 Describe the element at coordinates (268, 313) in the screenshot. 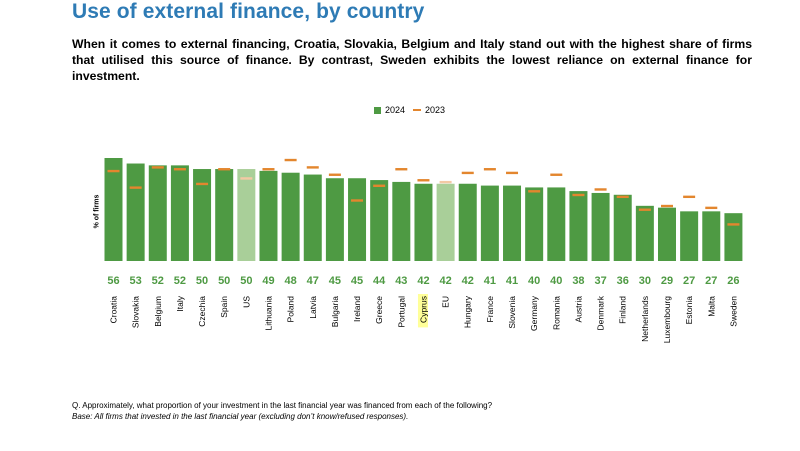

I see `category-label-lithuania: Lithuania` at that location.